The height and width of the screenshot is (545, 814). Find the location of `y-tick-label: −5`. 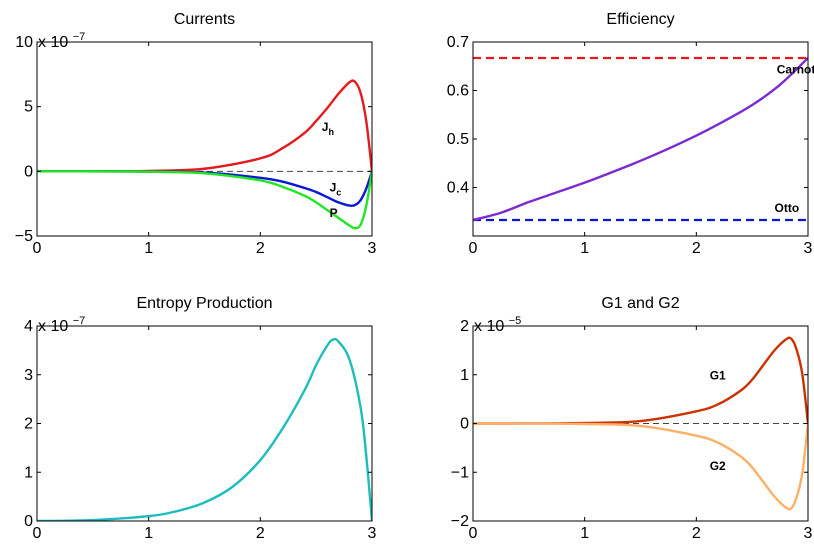

y-tick-label: −5 is located at coordinates (24, 236).